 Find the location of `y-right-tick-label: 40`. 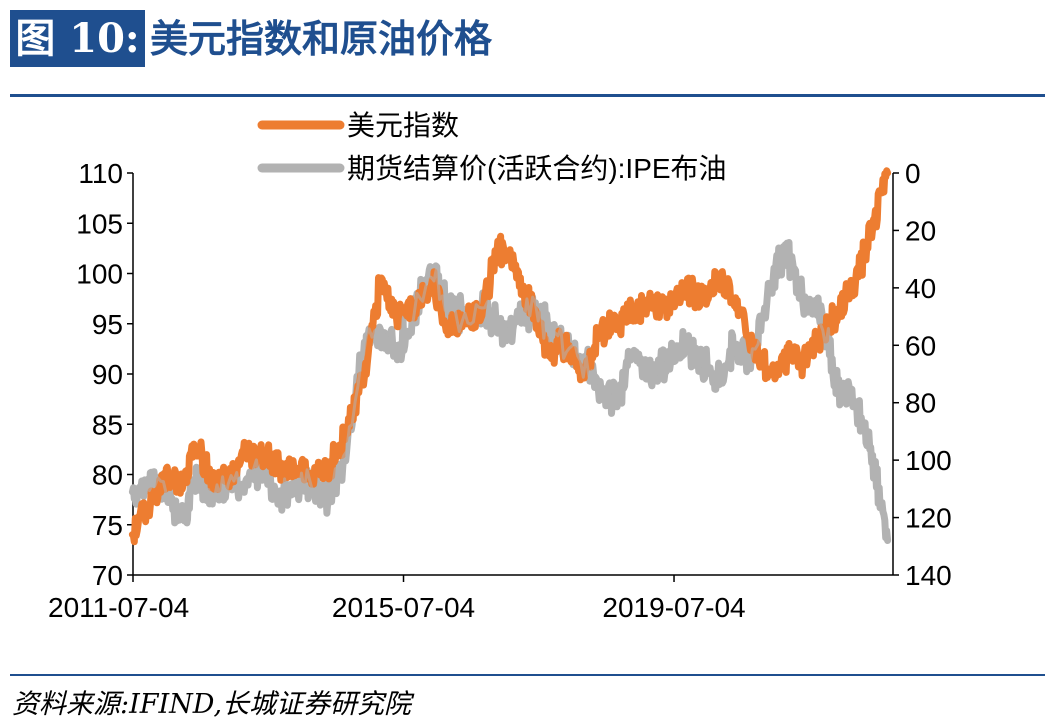

y-right-tick-label: 40 is located at coordinates (920, 288).